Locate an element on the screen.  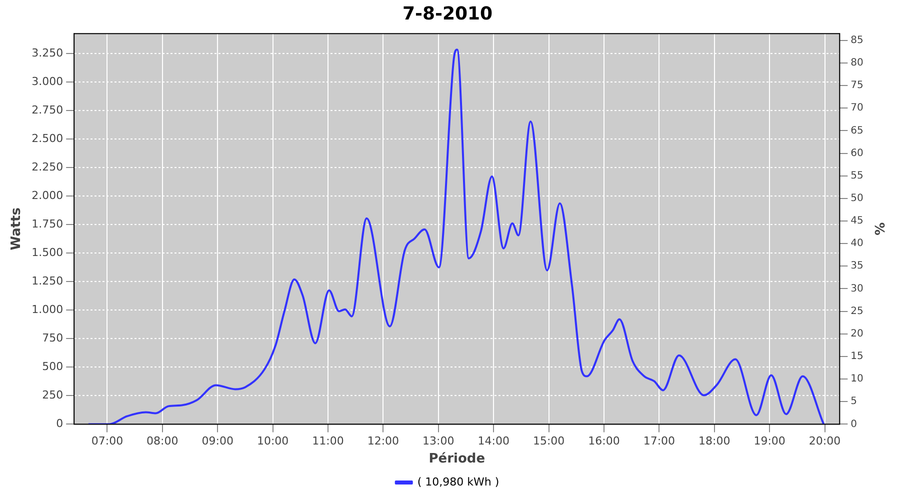
x-tick-label: 15:00 is located at coordinates (548, 441).